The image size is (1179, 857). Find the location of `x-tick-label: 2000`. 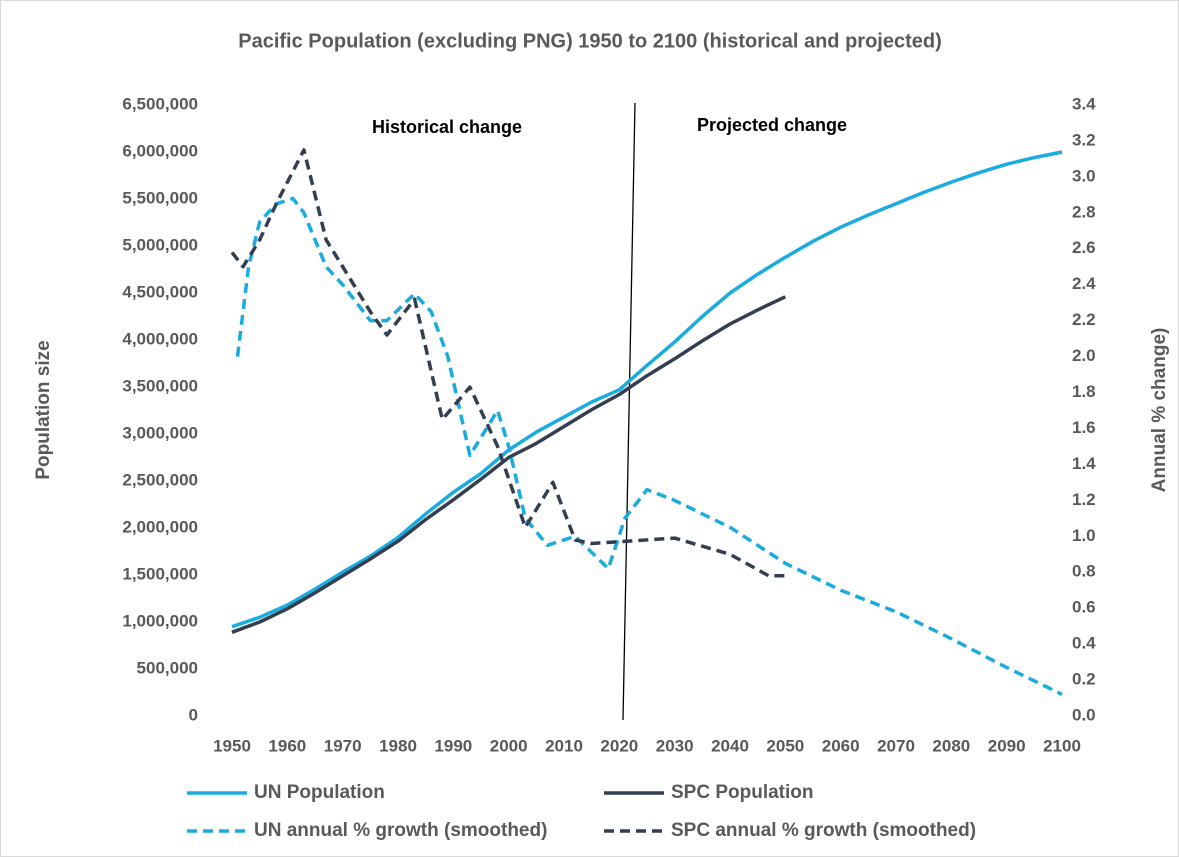

x-tick-label: 2000 is located at coordinates (509, 745).